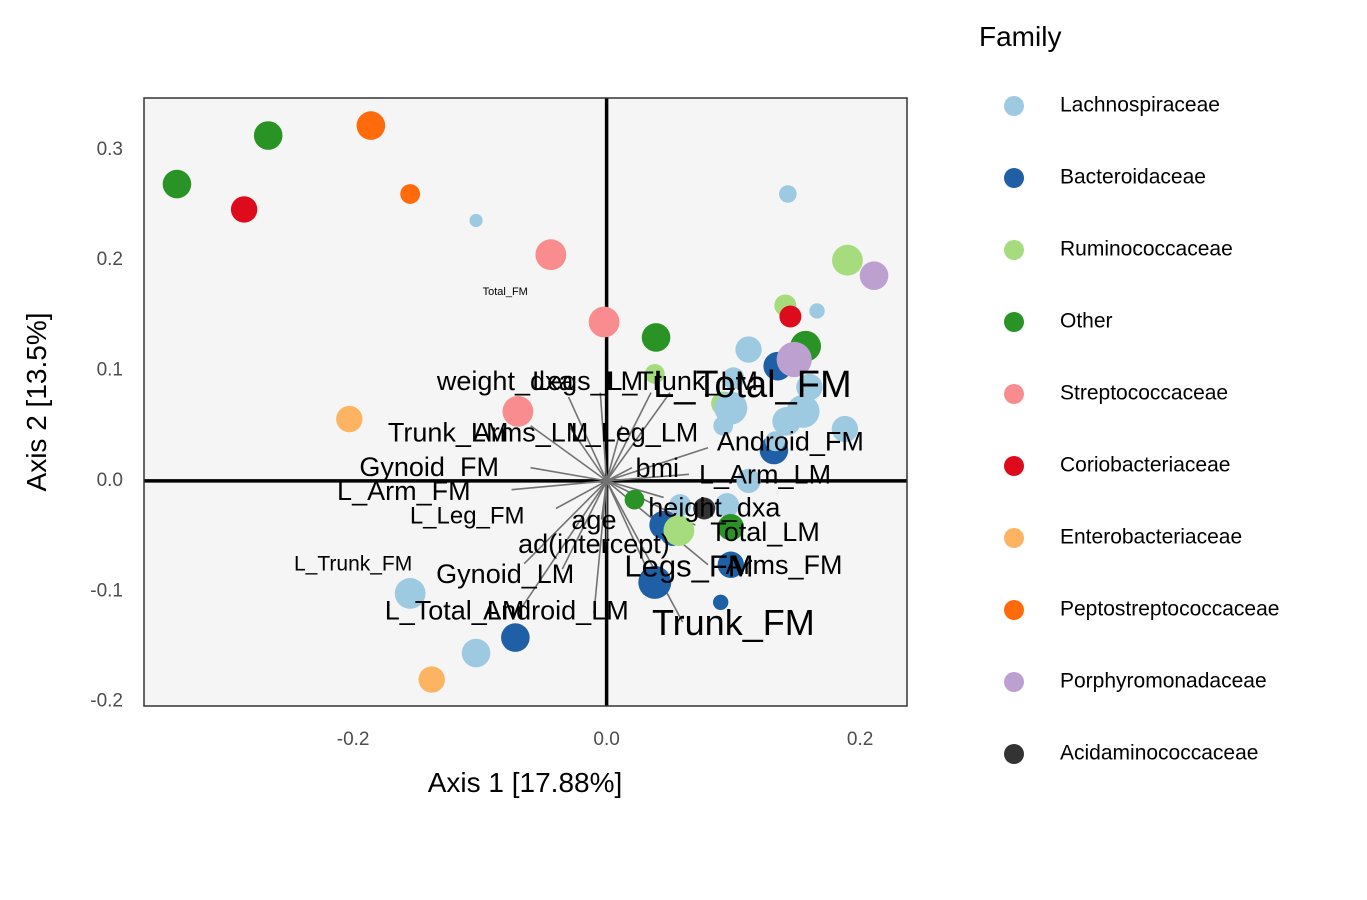 The width and height of the screenshot is (1367, 900). Describe the element at coordinates (1146, 249) in the screenshot. I see `legend-label: Ruminococcaceae` at that location.